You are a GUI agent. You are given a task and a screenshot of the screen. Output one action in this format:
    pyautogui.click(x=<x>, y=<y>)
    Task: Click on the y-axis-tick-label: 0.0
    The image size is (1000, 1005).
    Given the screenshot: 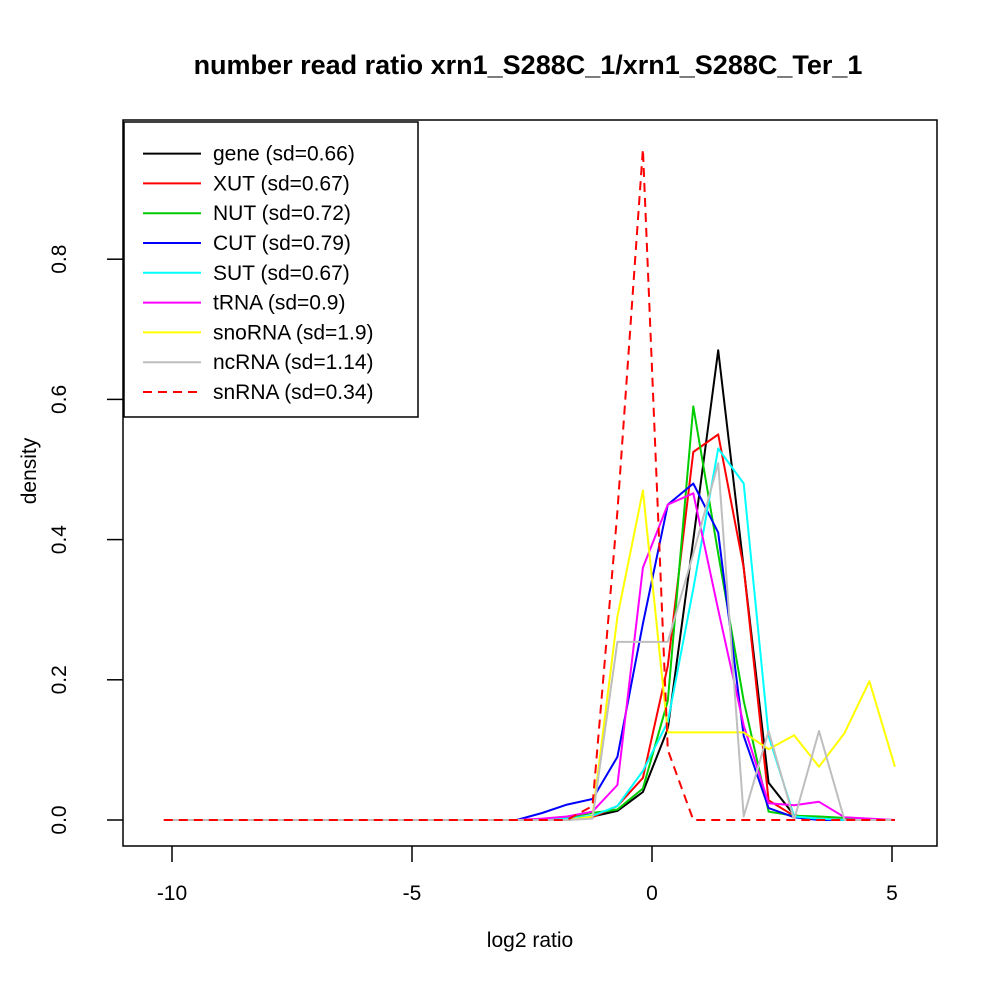 What is the action you would take?
    pyautogui.click(x=59, y=819)
    